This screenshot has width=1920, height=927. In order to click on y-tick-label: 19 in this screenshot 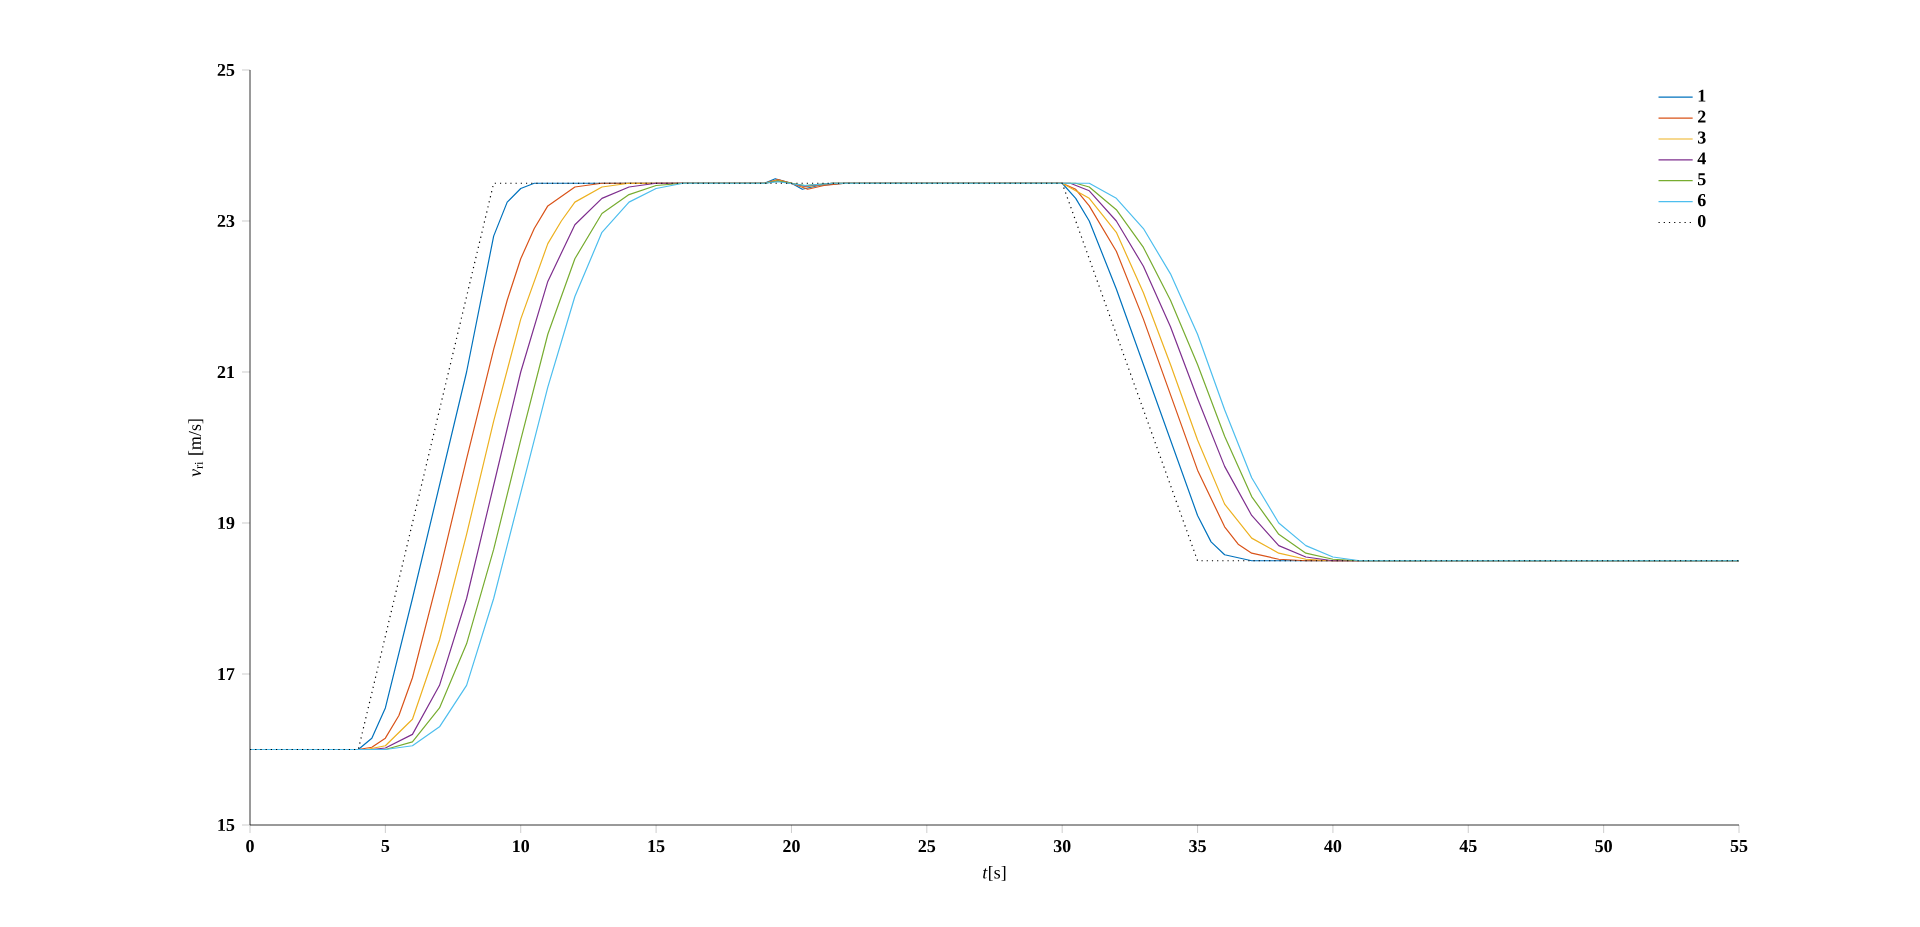, I will do `click(226, 523)`.